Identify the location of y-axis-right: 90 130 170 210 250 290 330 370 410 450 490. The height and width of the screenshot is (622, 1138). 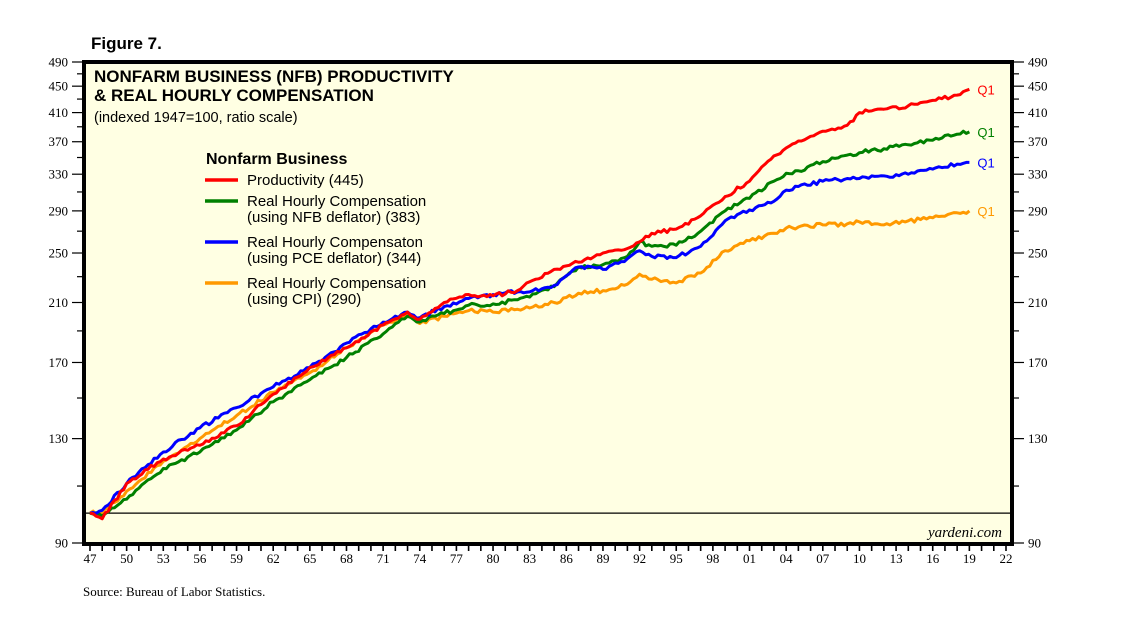
(1030, 303).